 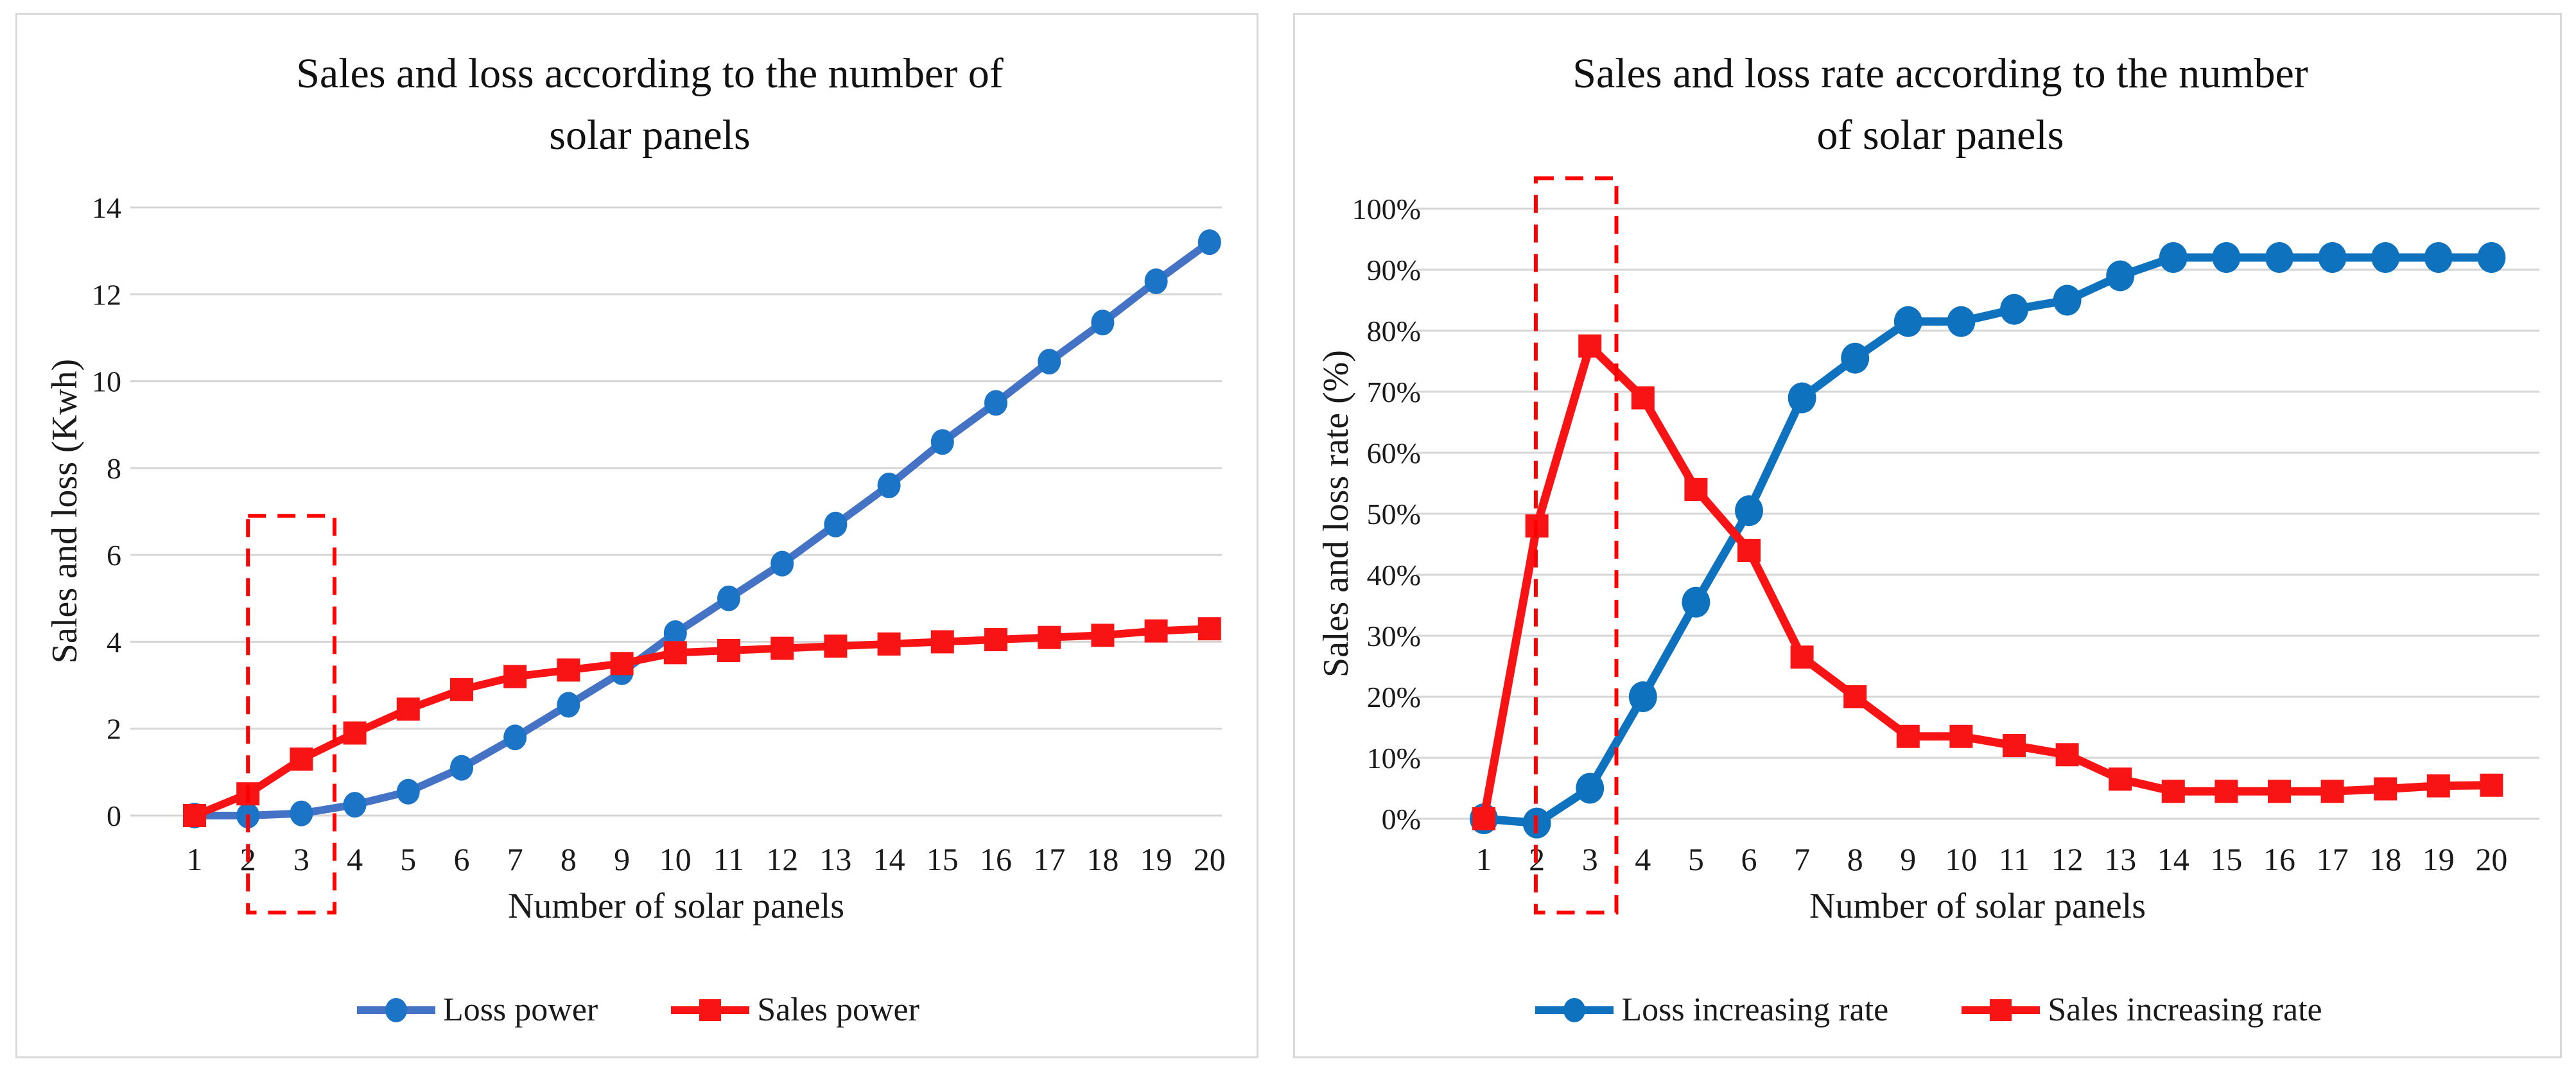 I want to click on y-tick-label: 90%, so click(x=1394, y=270).